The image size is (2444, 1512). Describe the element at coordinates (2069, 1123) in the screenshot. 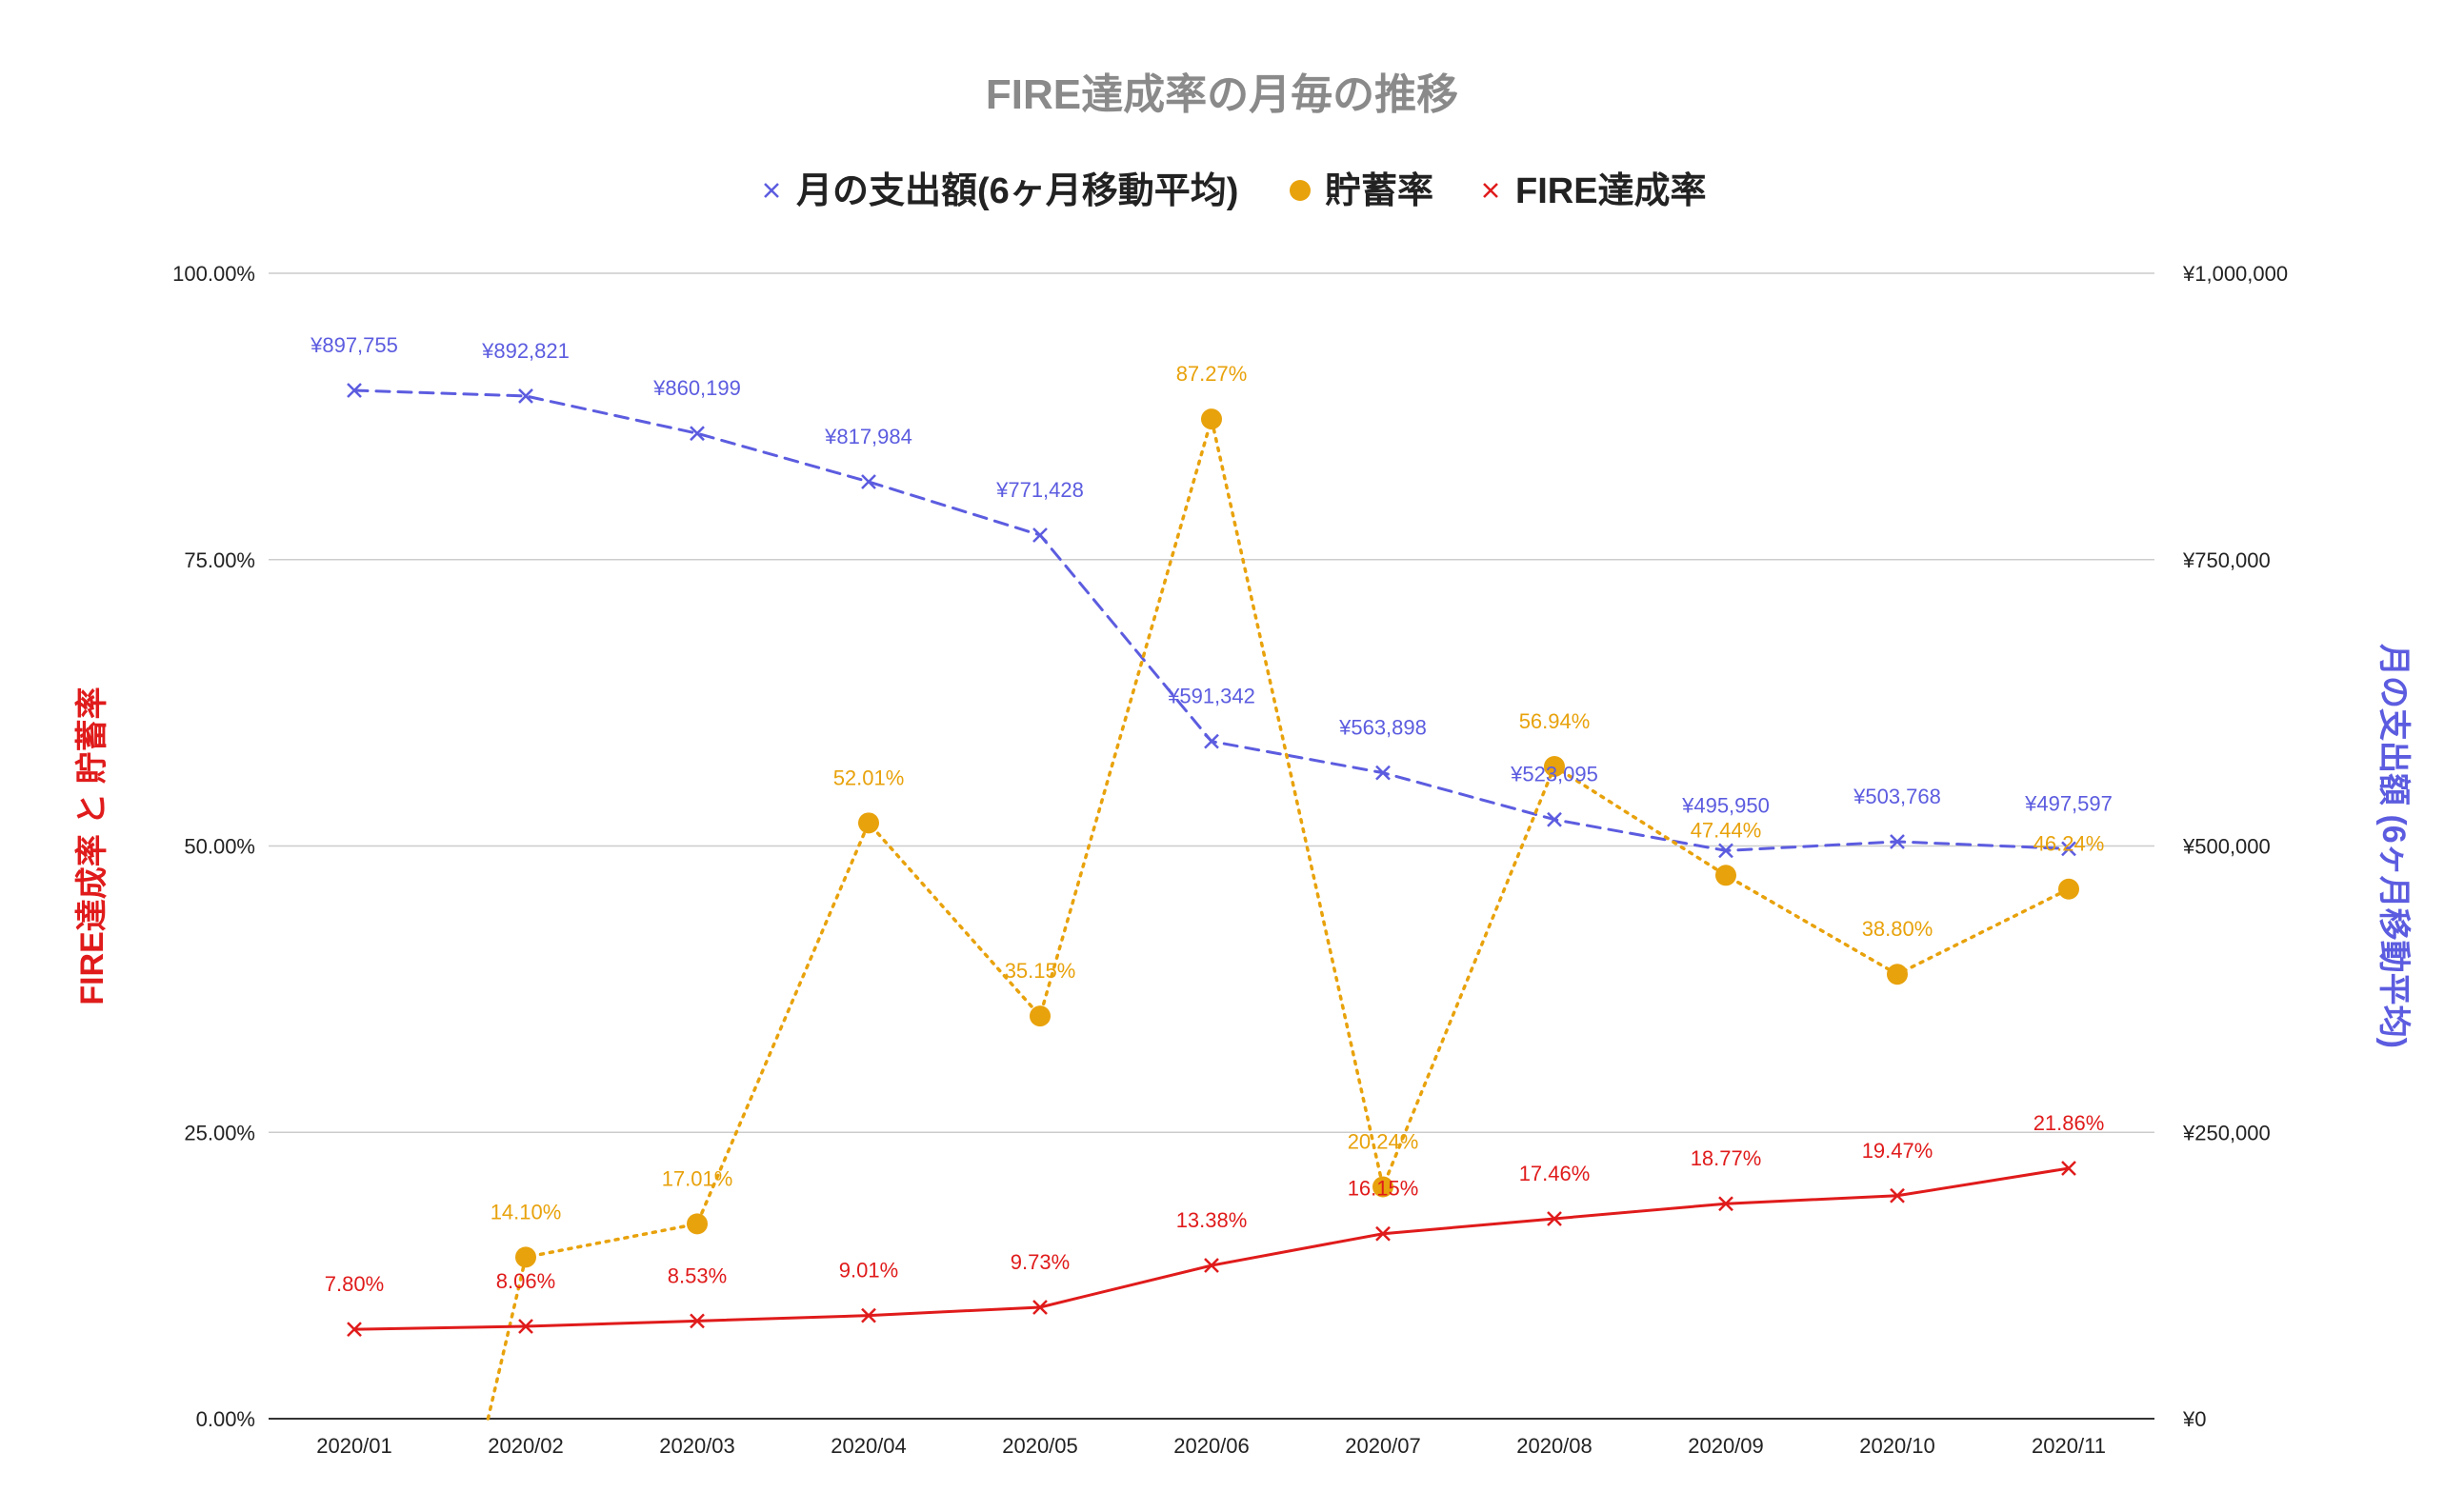

I see `data-label-fire: 21.86%` at that location.